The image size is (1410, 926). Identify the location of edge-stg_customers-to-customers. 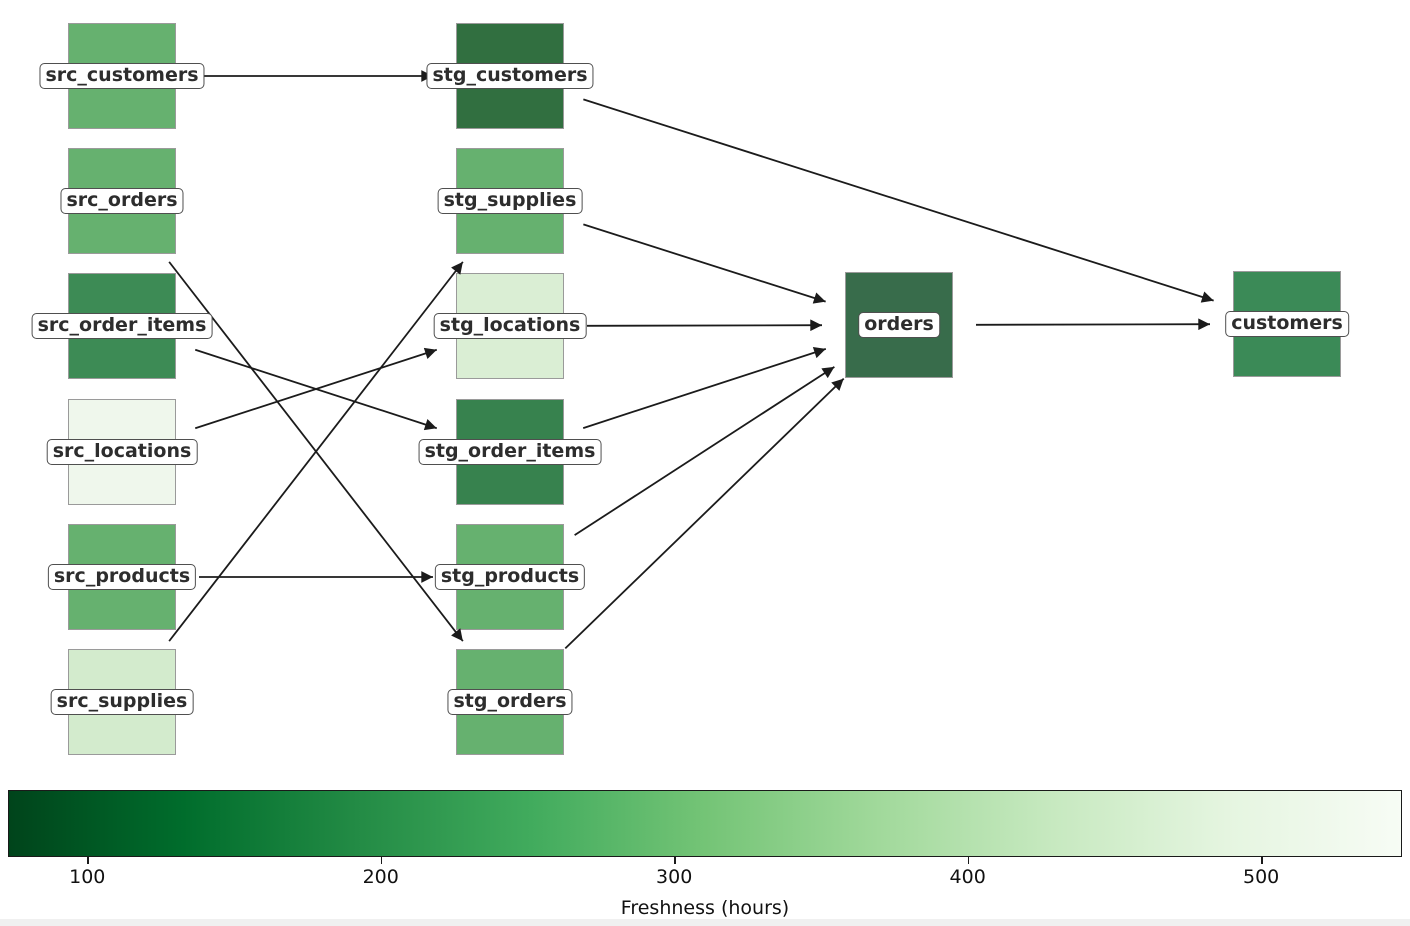
(898, 200).